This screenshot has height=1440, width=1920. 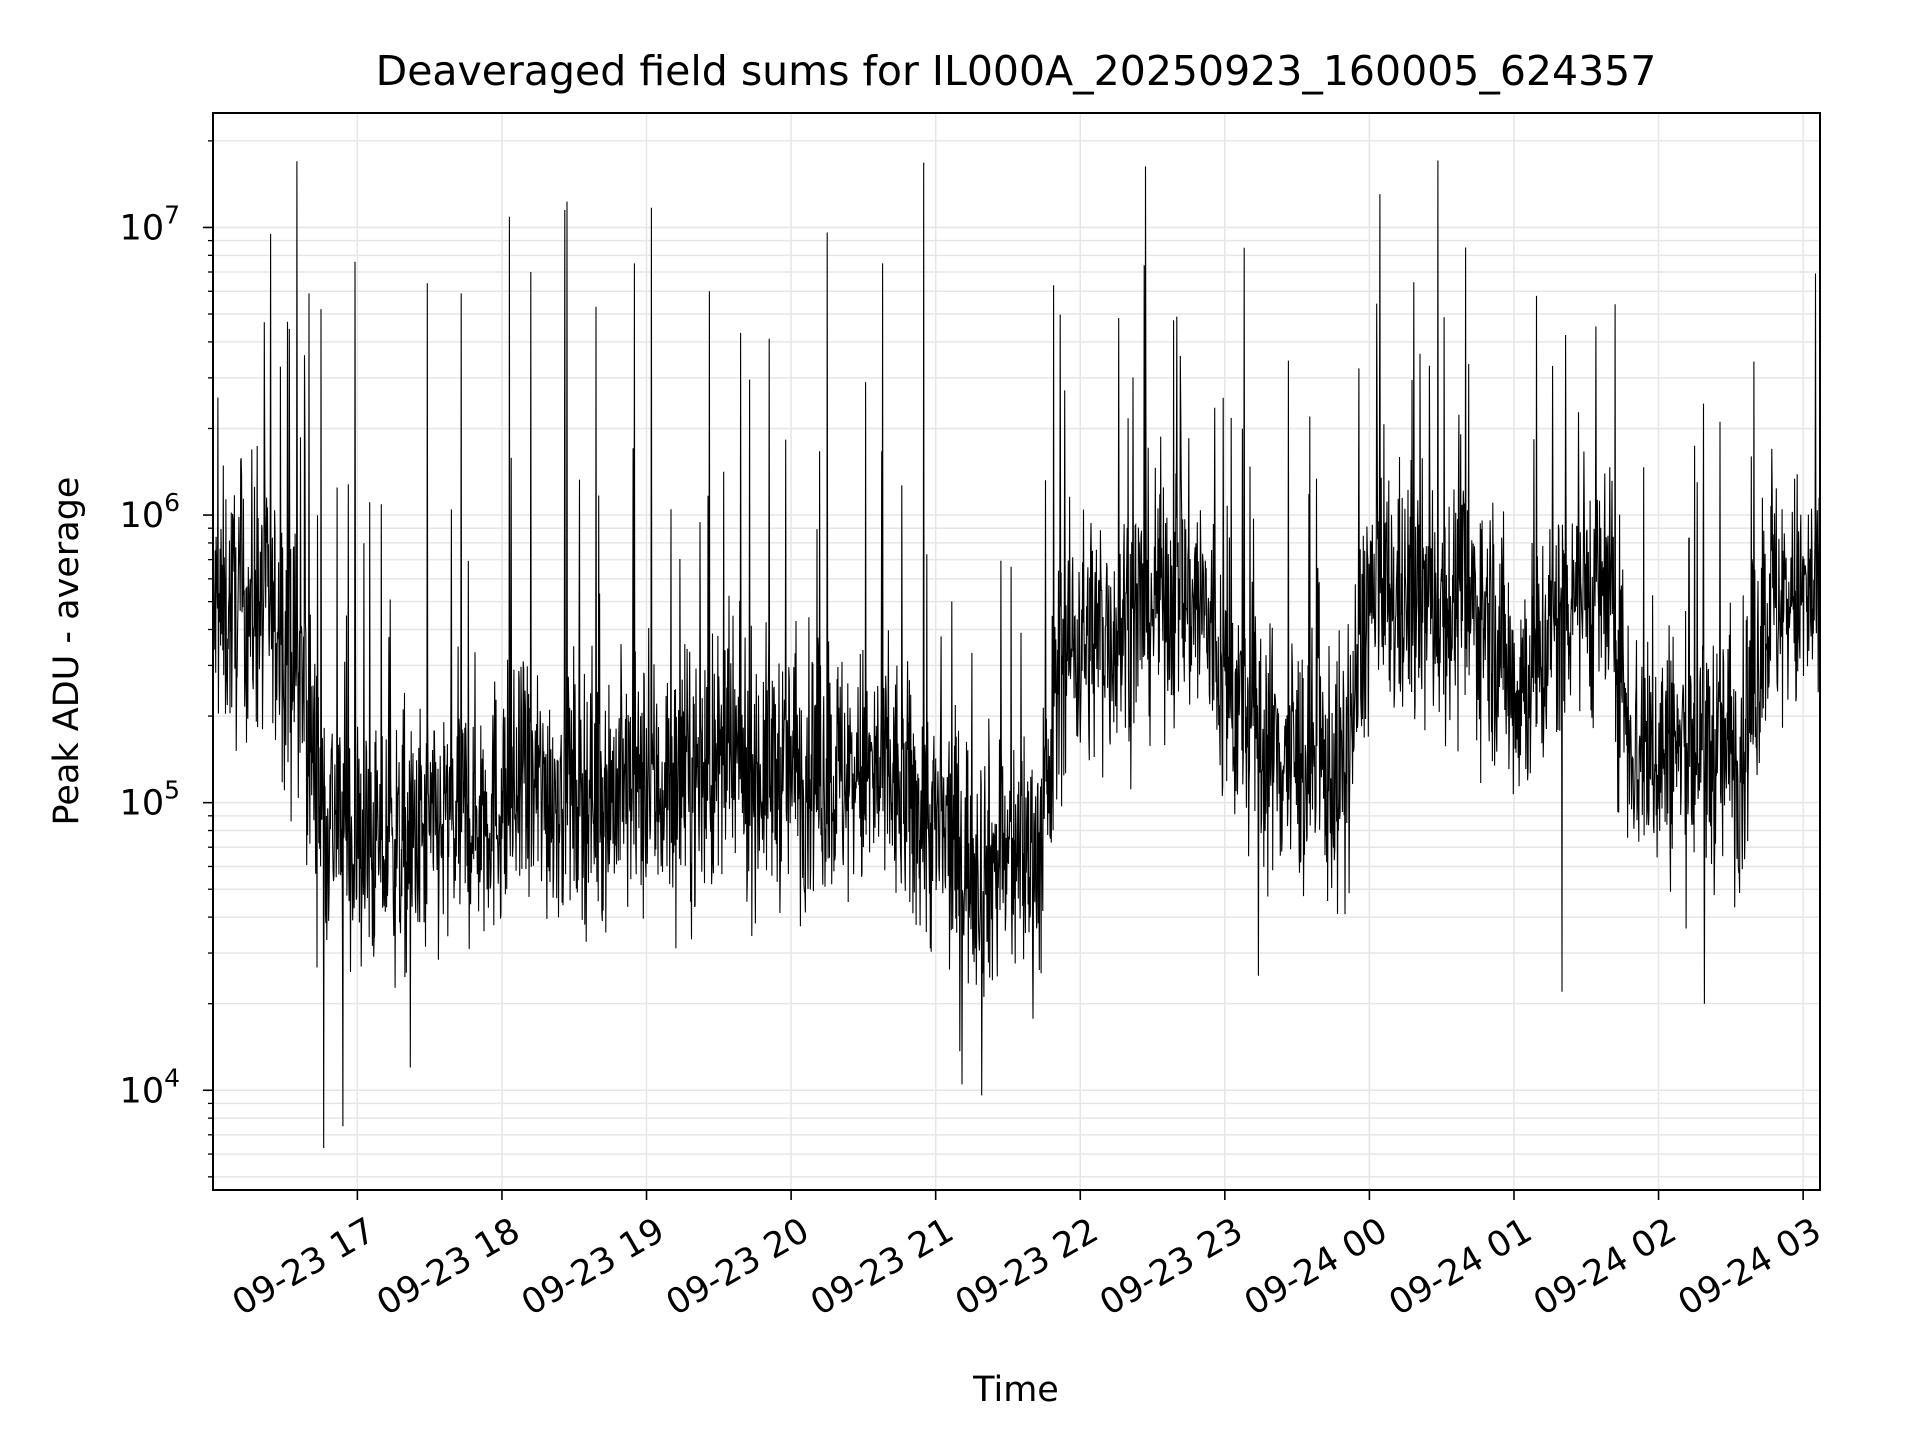 I want to click on y-axis-label: Peak ADU - average, so click(x=67, y=651).